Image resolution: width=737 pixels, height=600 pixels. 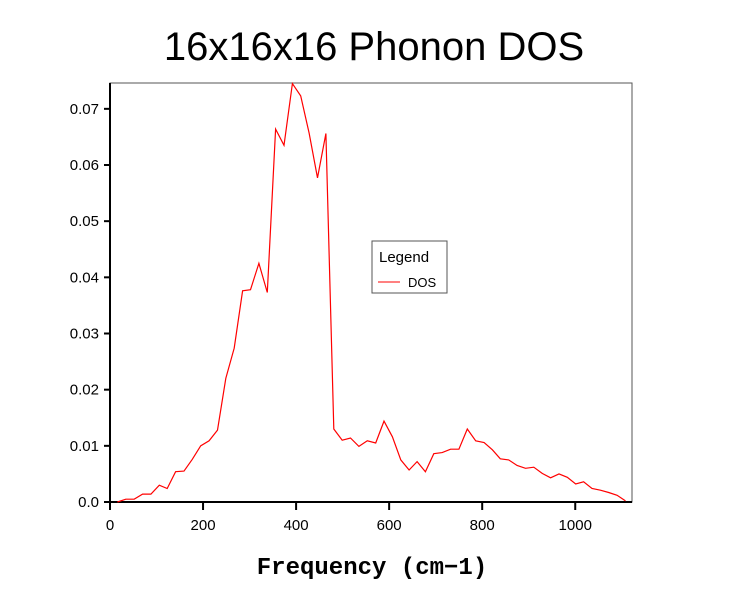 I want to click on y-tick-label: 0.06, so click(x=84, y=165).